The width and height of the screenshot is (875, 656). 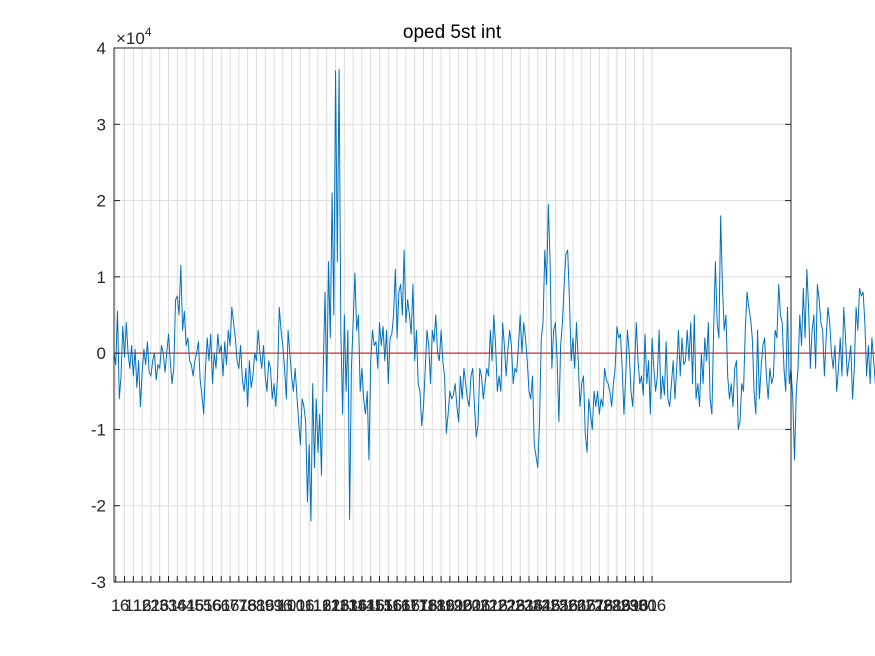 What do you see at coordinates (599, 605) in the screenshot?
I see `x-tick-label: 276` at bounding box center [599, 605].